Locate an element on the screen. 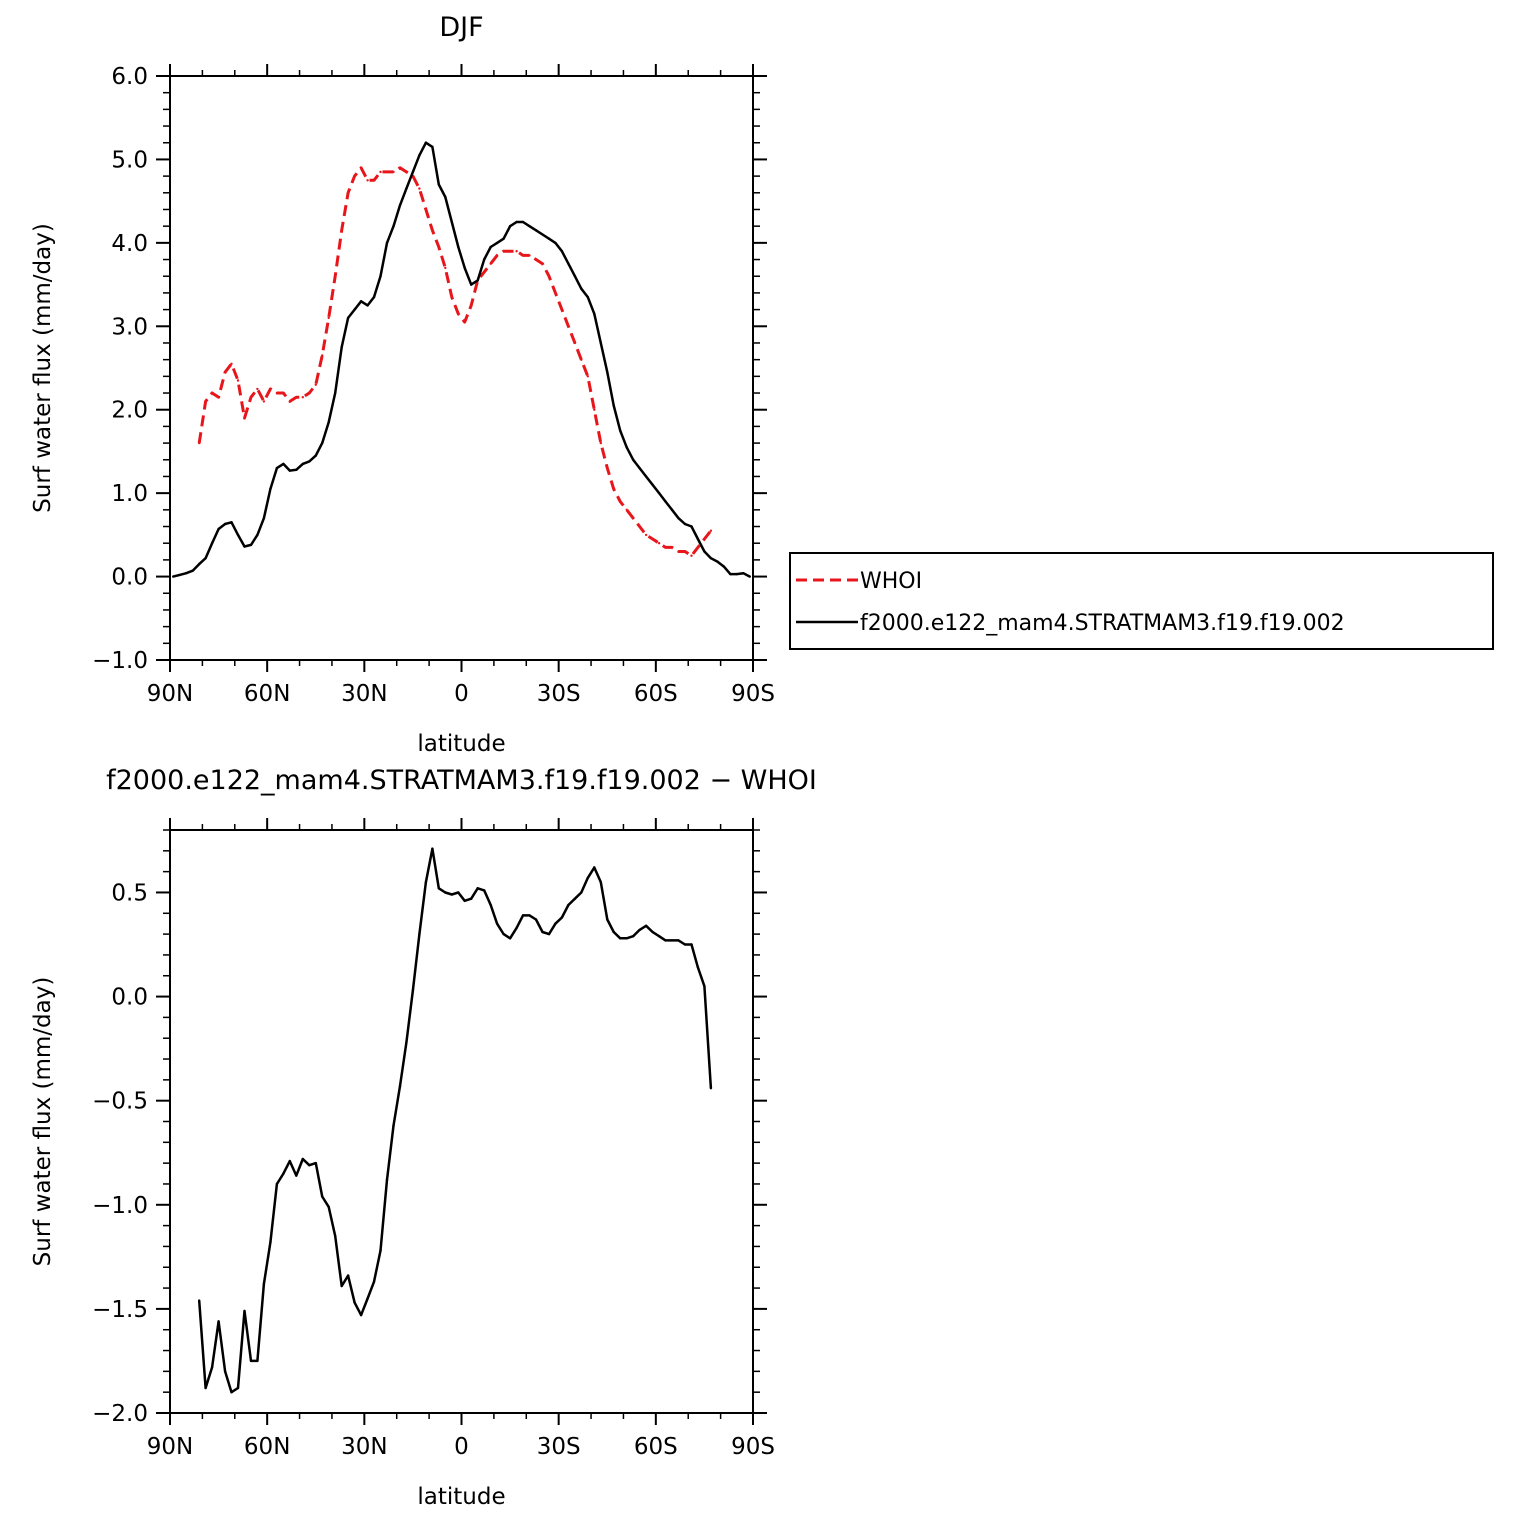 This screenshot has width=1522, height=1519. x-tick-label: 30N is located at coordinates (364, 1447).